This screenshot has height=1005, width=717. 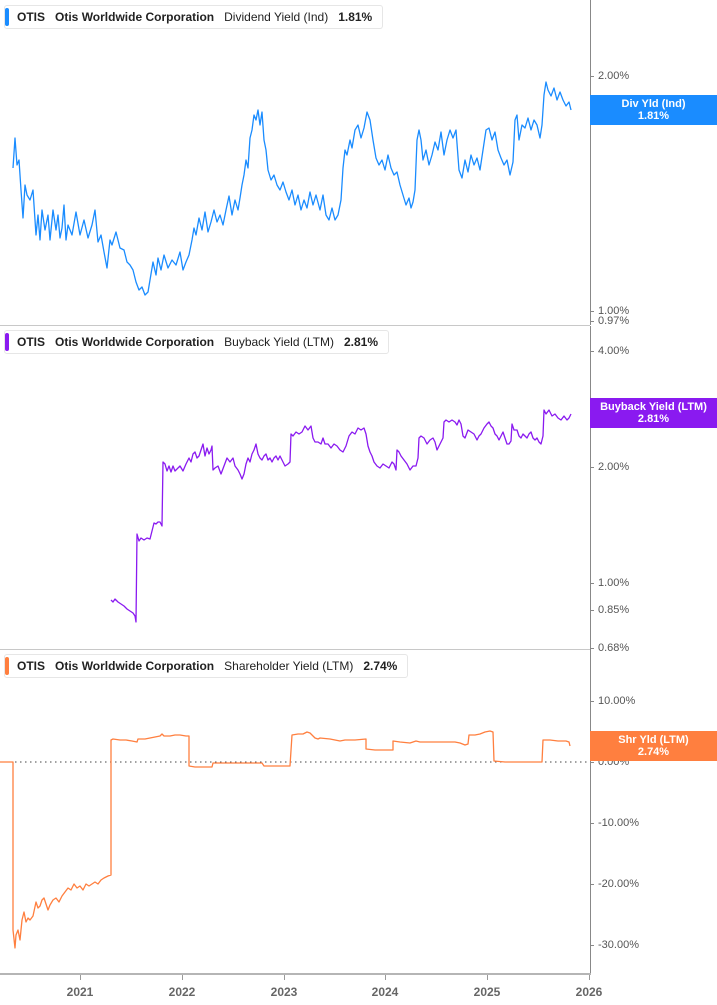 What do you see at coordinates (617, 701) in the screenshot?
I see `y-tick-label: 10.00%` at bounding box center [617, 701].